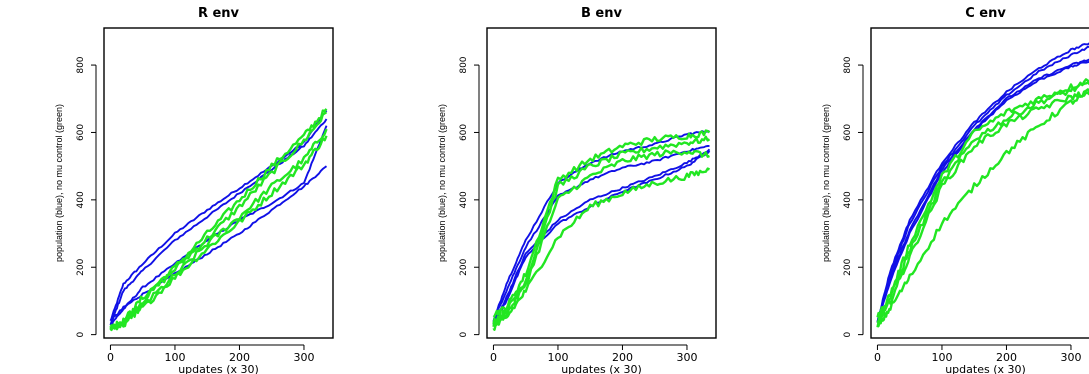 The width and height of the screenshot is (1089, 374). Describe the element at coordinates (985, 13) in the screenshot. I see `chart-title: C env` at that location.